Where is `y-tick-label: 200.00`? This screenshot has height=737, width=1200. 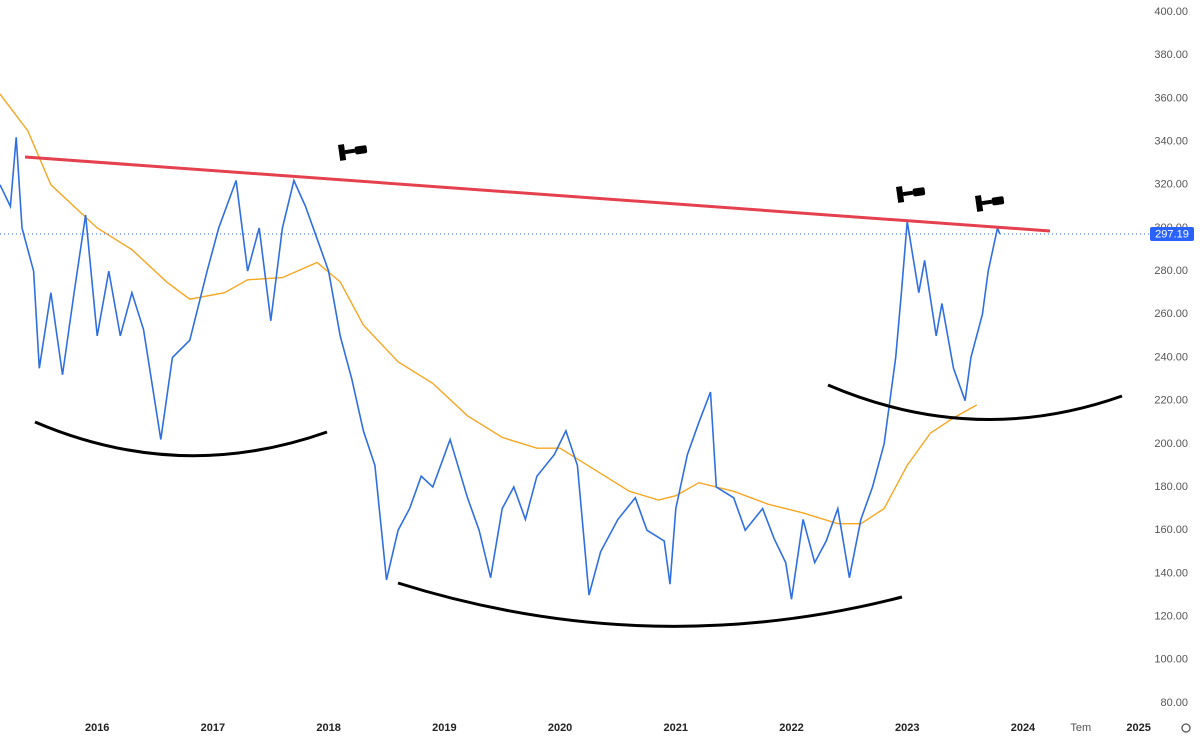 y-tick-label: 200.00 is located at coordinates (1171, 444).